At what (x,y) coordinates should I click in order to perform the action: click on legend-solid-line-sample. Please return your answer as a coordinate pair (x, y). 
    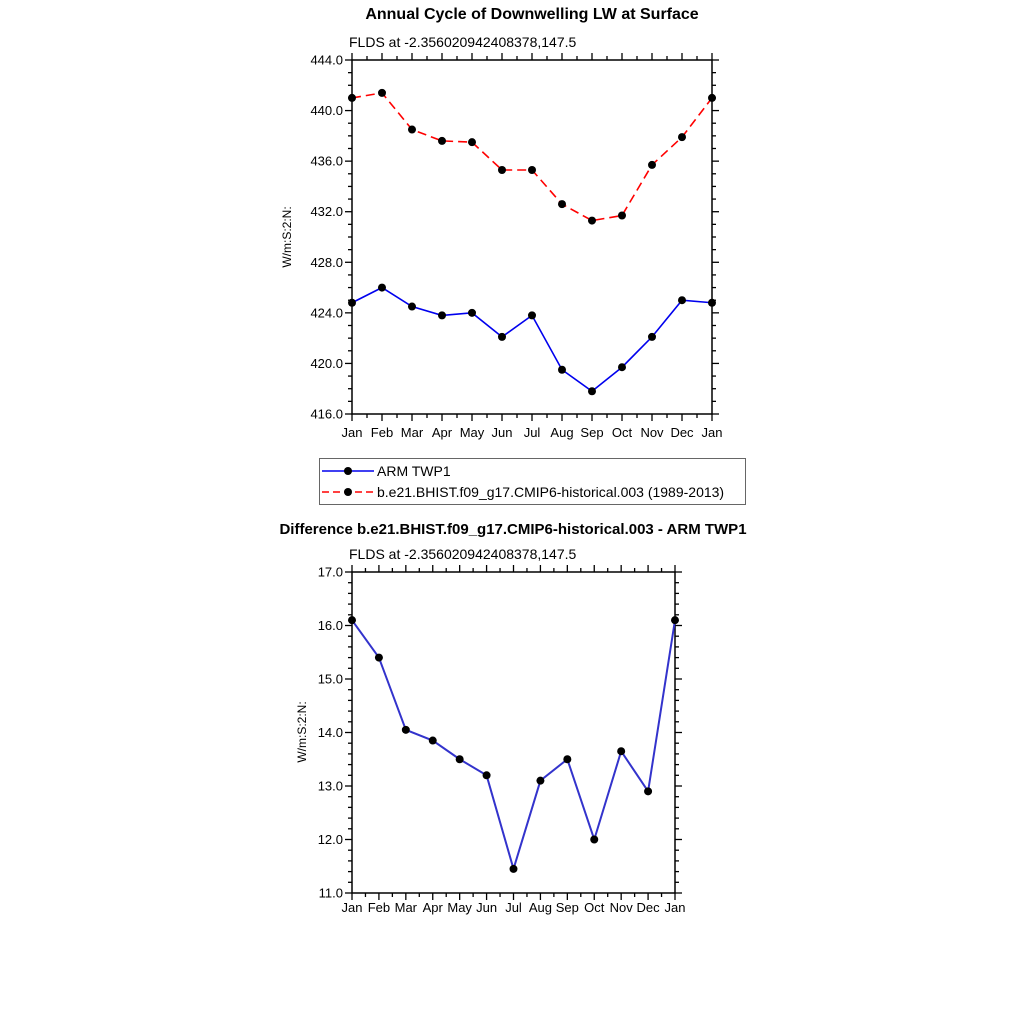
    Looking at the image, I should click on (348, 471).